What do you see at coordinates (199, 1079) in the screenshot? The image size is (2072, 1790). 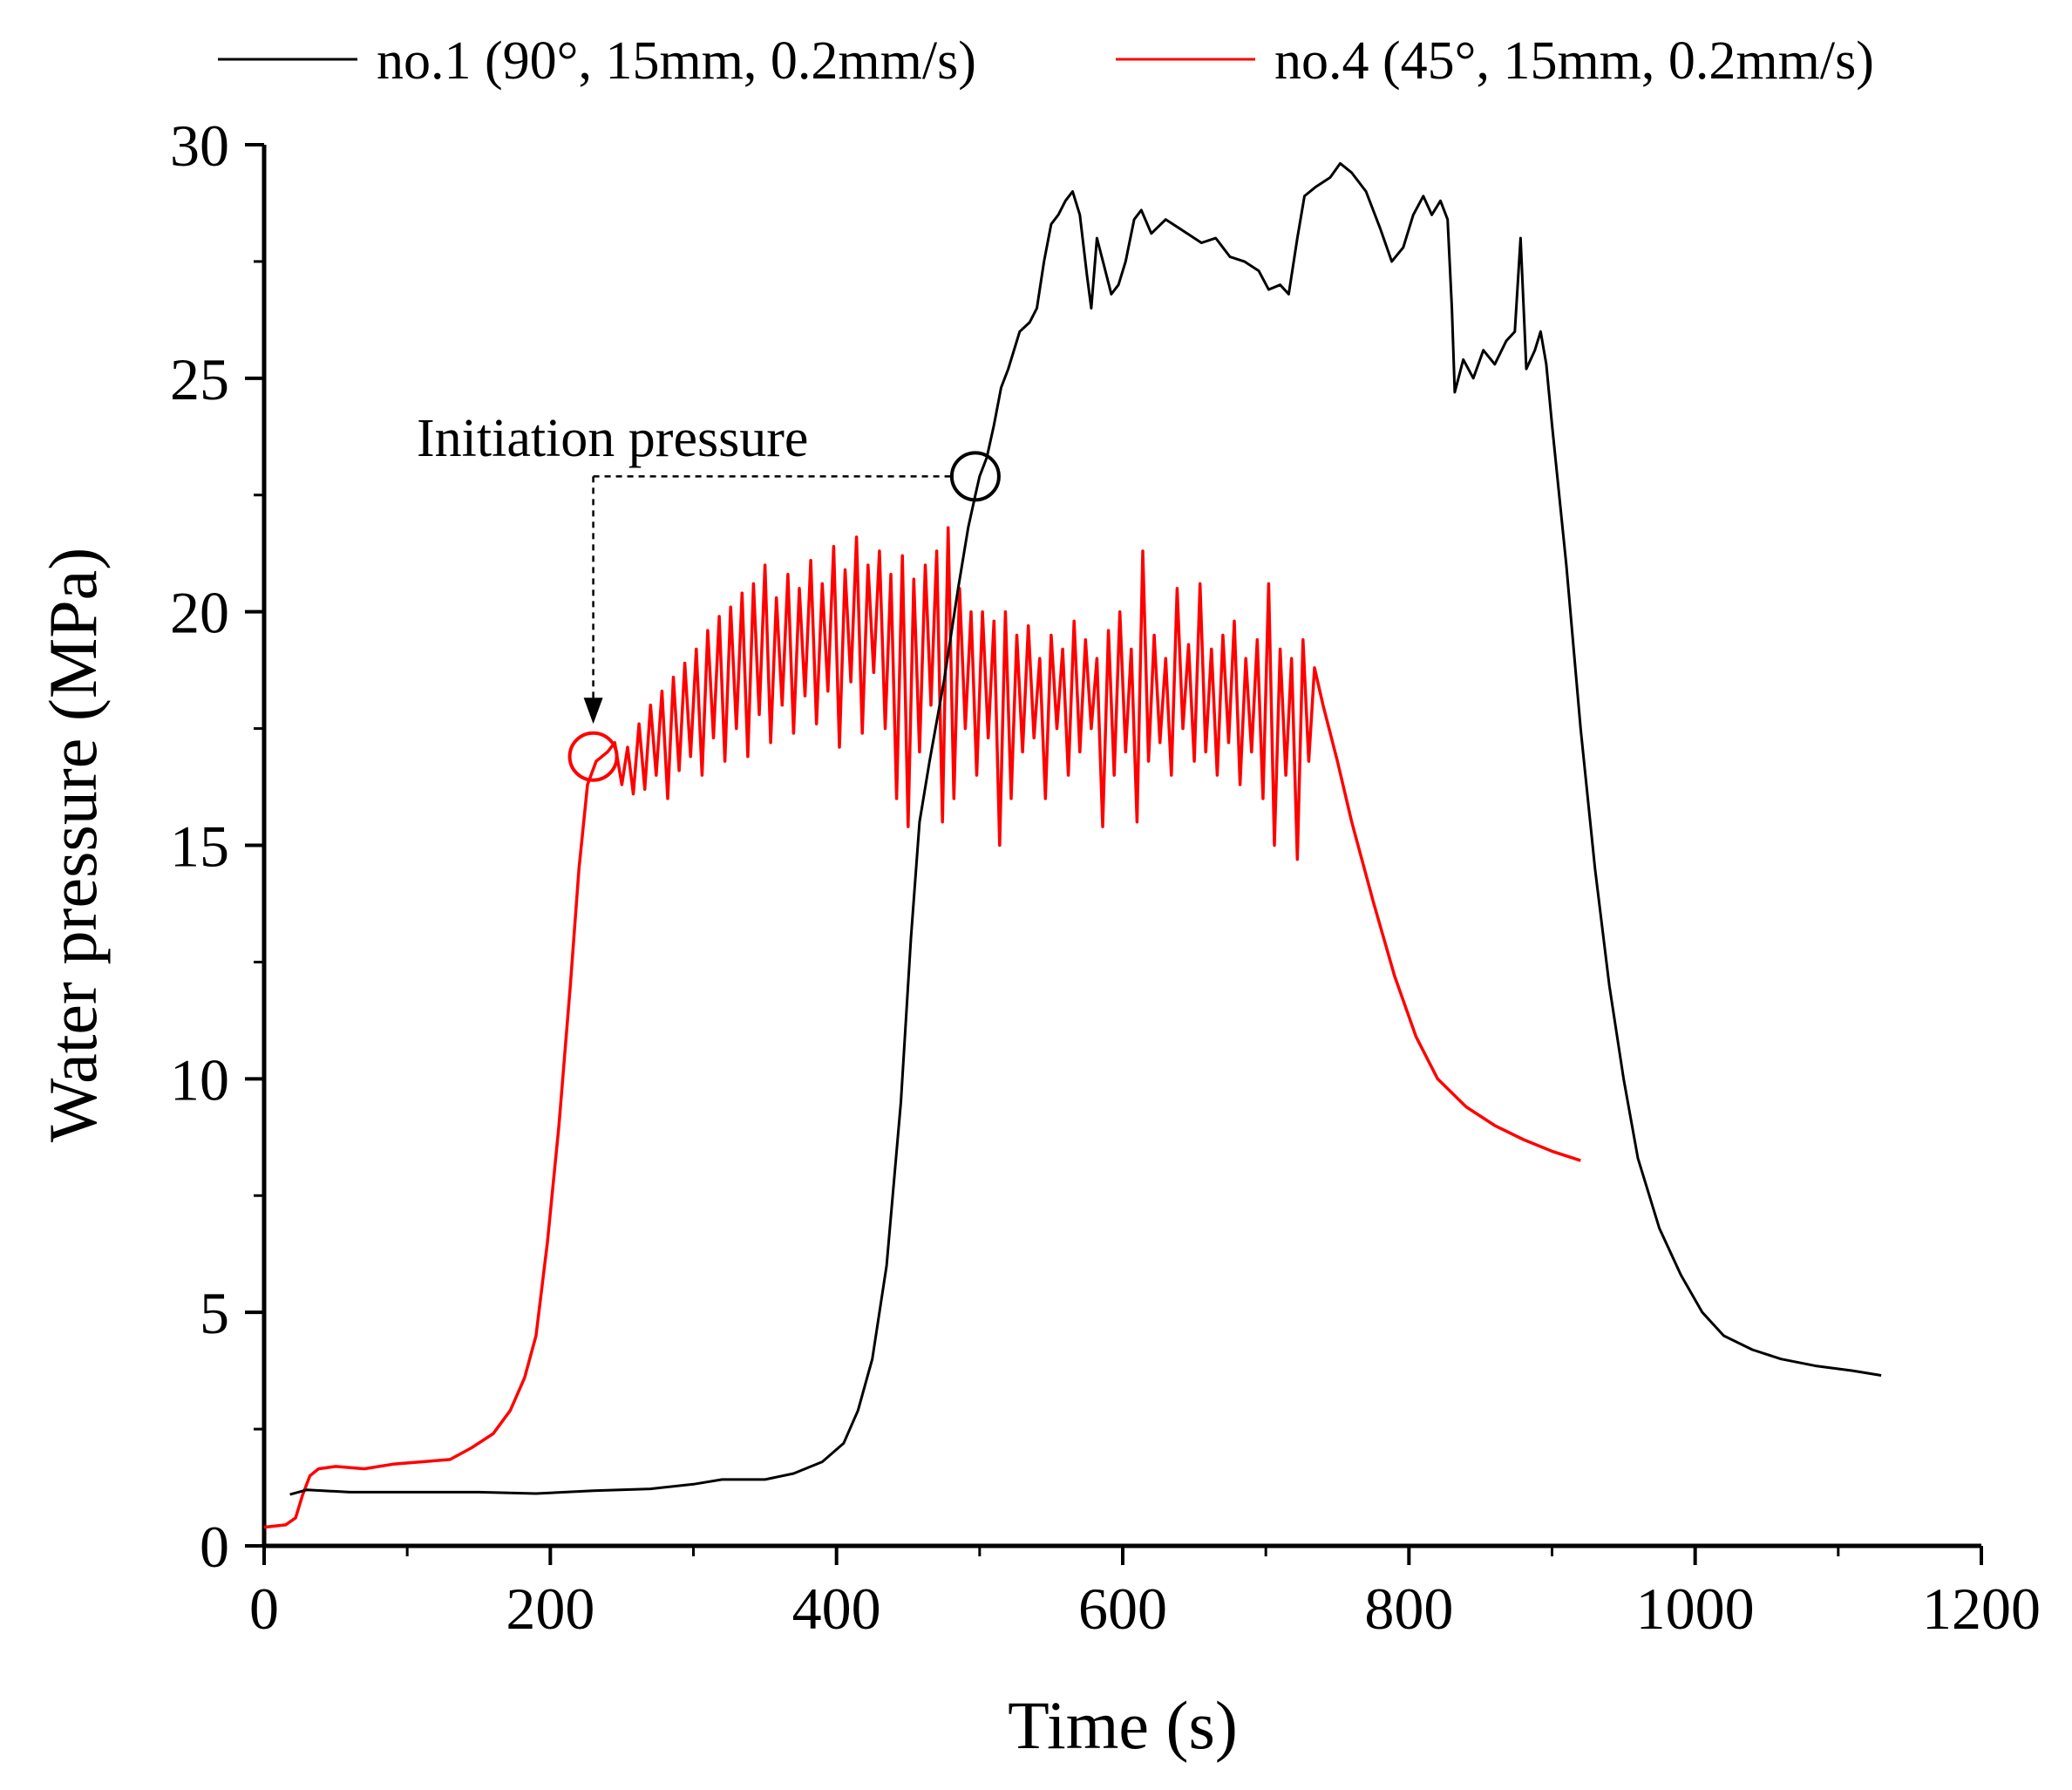 I see `y-tick-label: 10` at bounding box center [199, 1079].